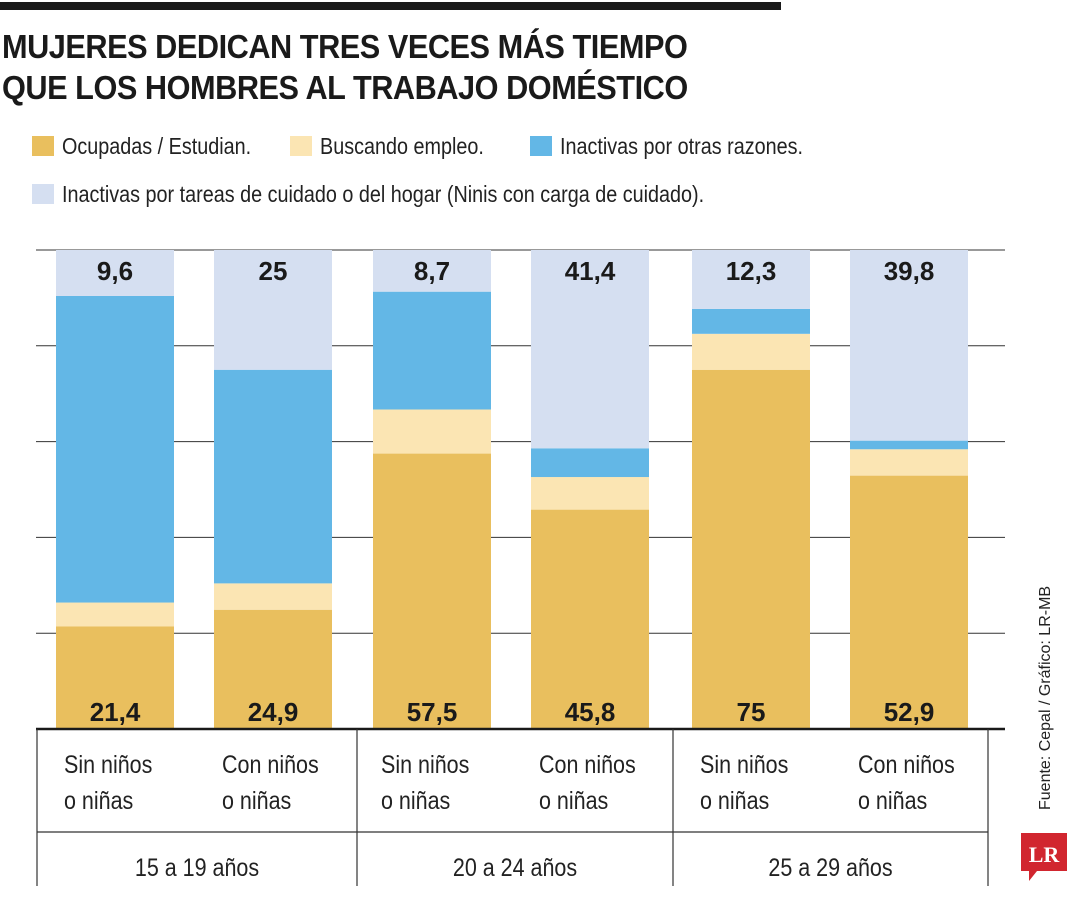 The width and height of the screenshot is (1080, 900). Describe the element at coordinates (273, 596) in the screenshot. I see `bar-segment-s1-c1` at that location.